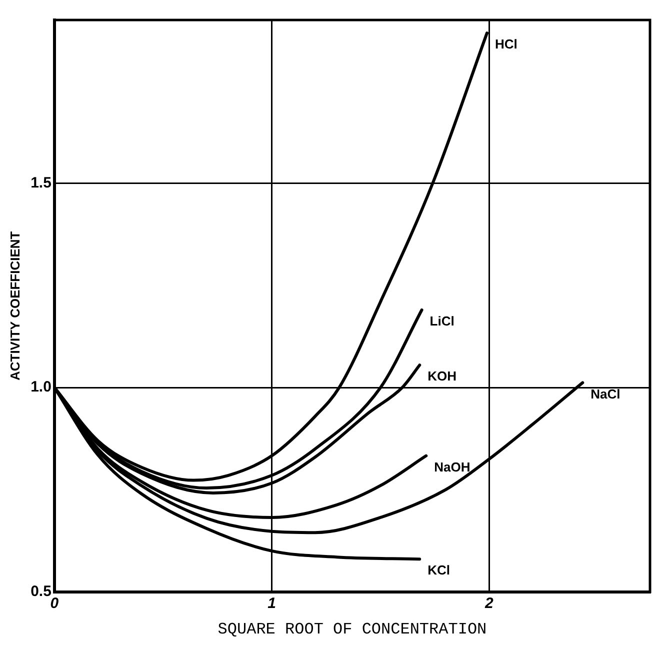 This screenshot has height=649, width=662. Describe the element at coordinates (452, 466) in the screenshot. I see `series-label: NaOH` at that location.